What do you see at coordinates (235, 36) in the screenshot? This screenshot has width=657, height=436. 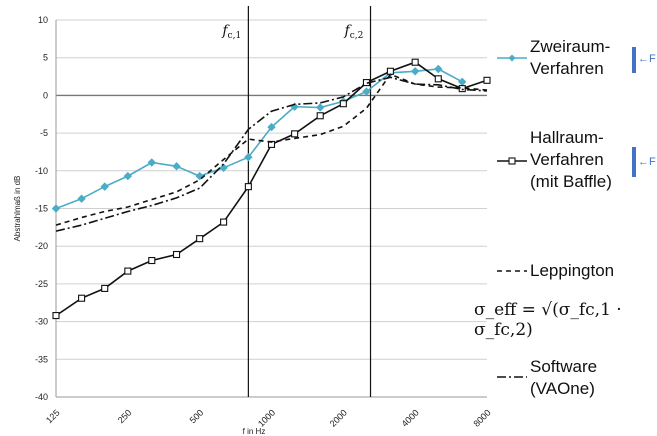 I see `fc1-sub: c,1` at bounding box center [235, 36].